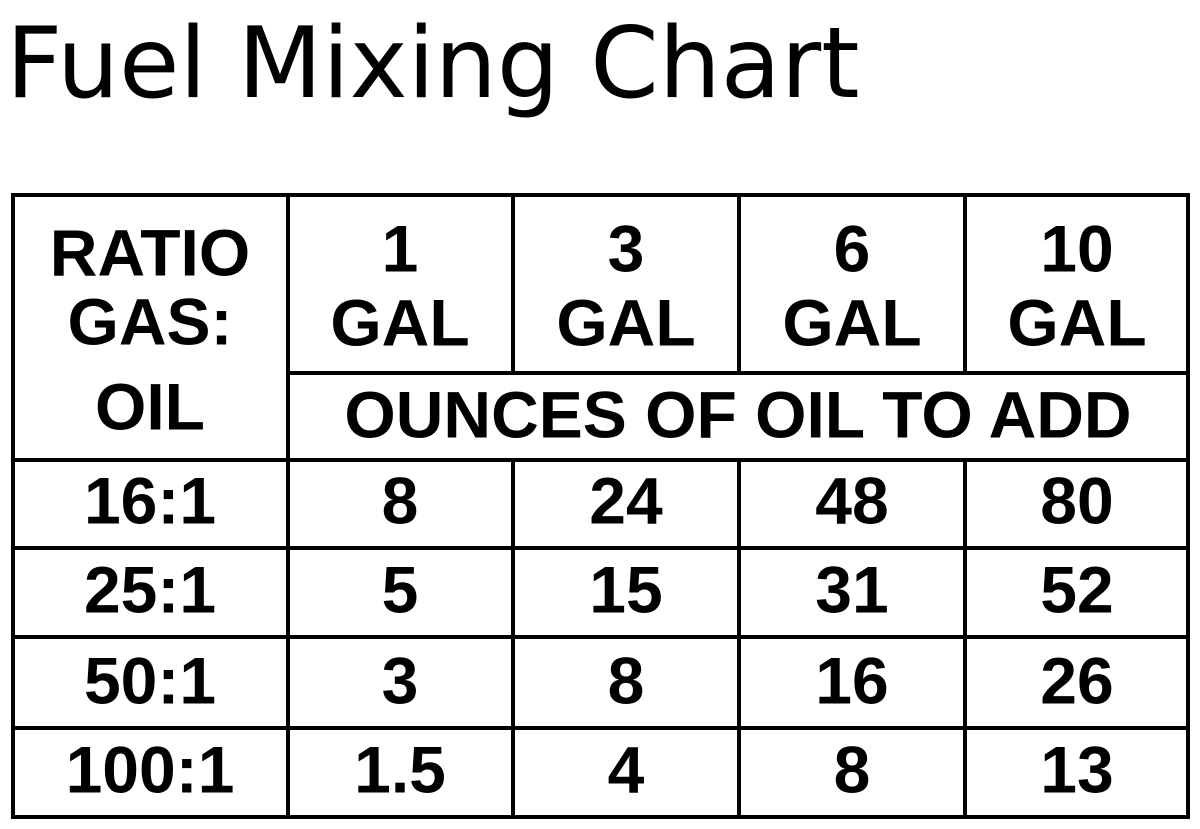  What do you see at coordinates (625, 589) in the screenshot?
I see `oil-amount: 15` at bounding box center [625, 589].